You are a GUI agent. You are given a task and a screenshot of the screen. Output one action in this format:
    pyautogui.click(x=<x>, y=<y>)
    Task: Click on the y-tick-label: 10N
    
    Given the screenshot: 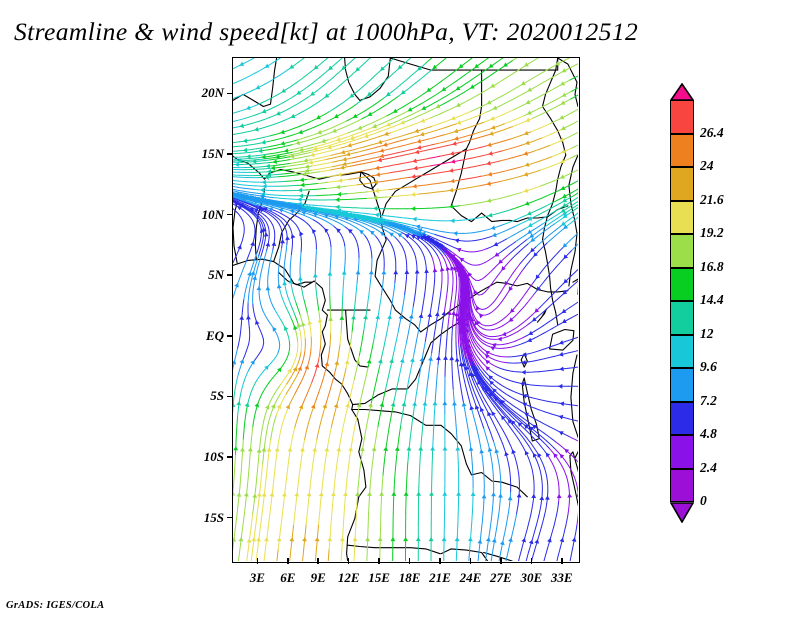 What is the action you would take?
    pyautogui.click(x=212, y=214)
    